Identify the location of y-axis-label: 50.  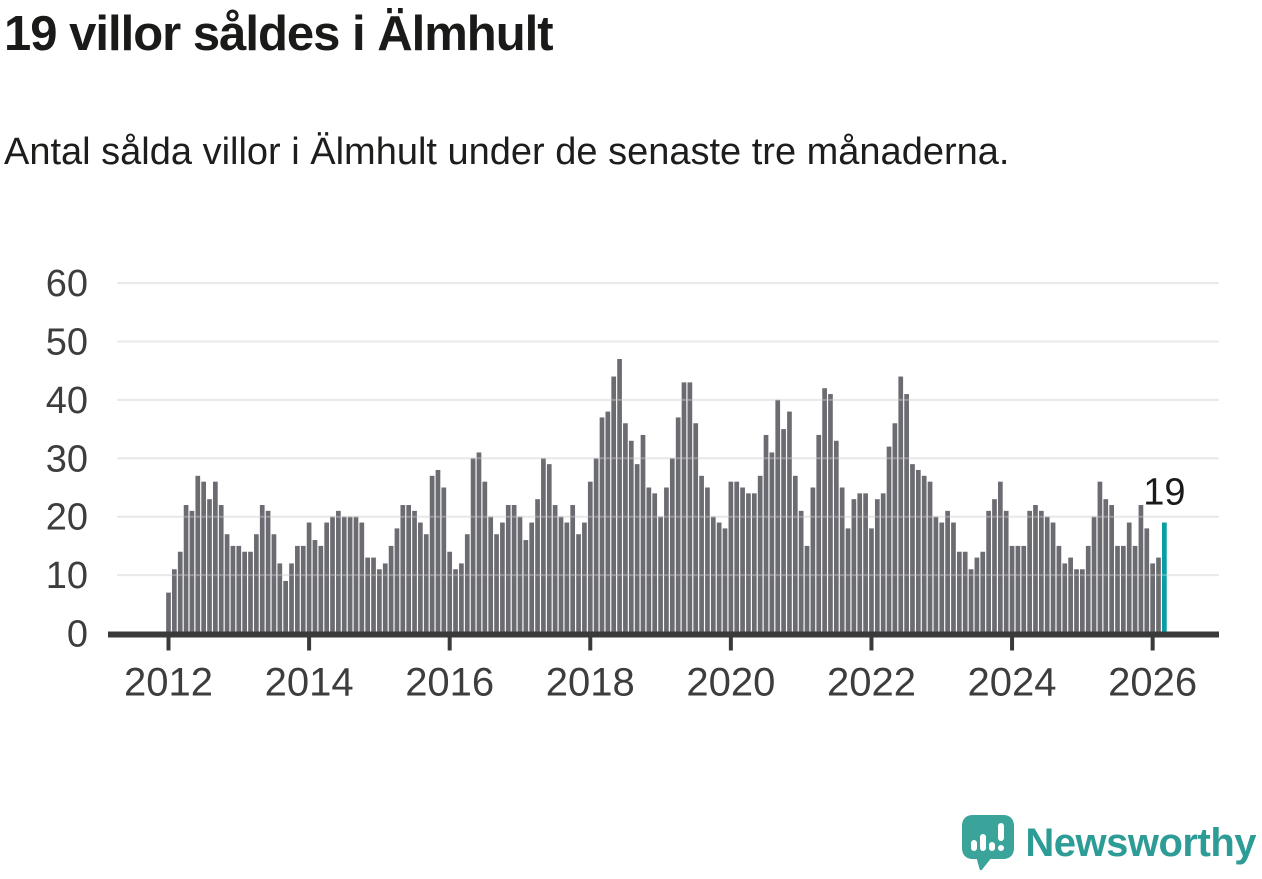
(67, 343).